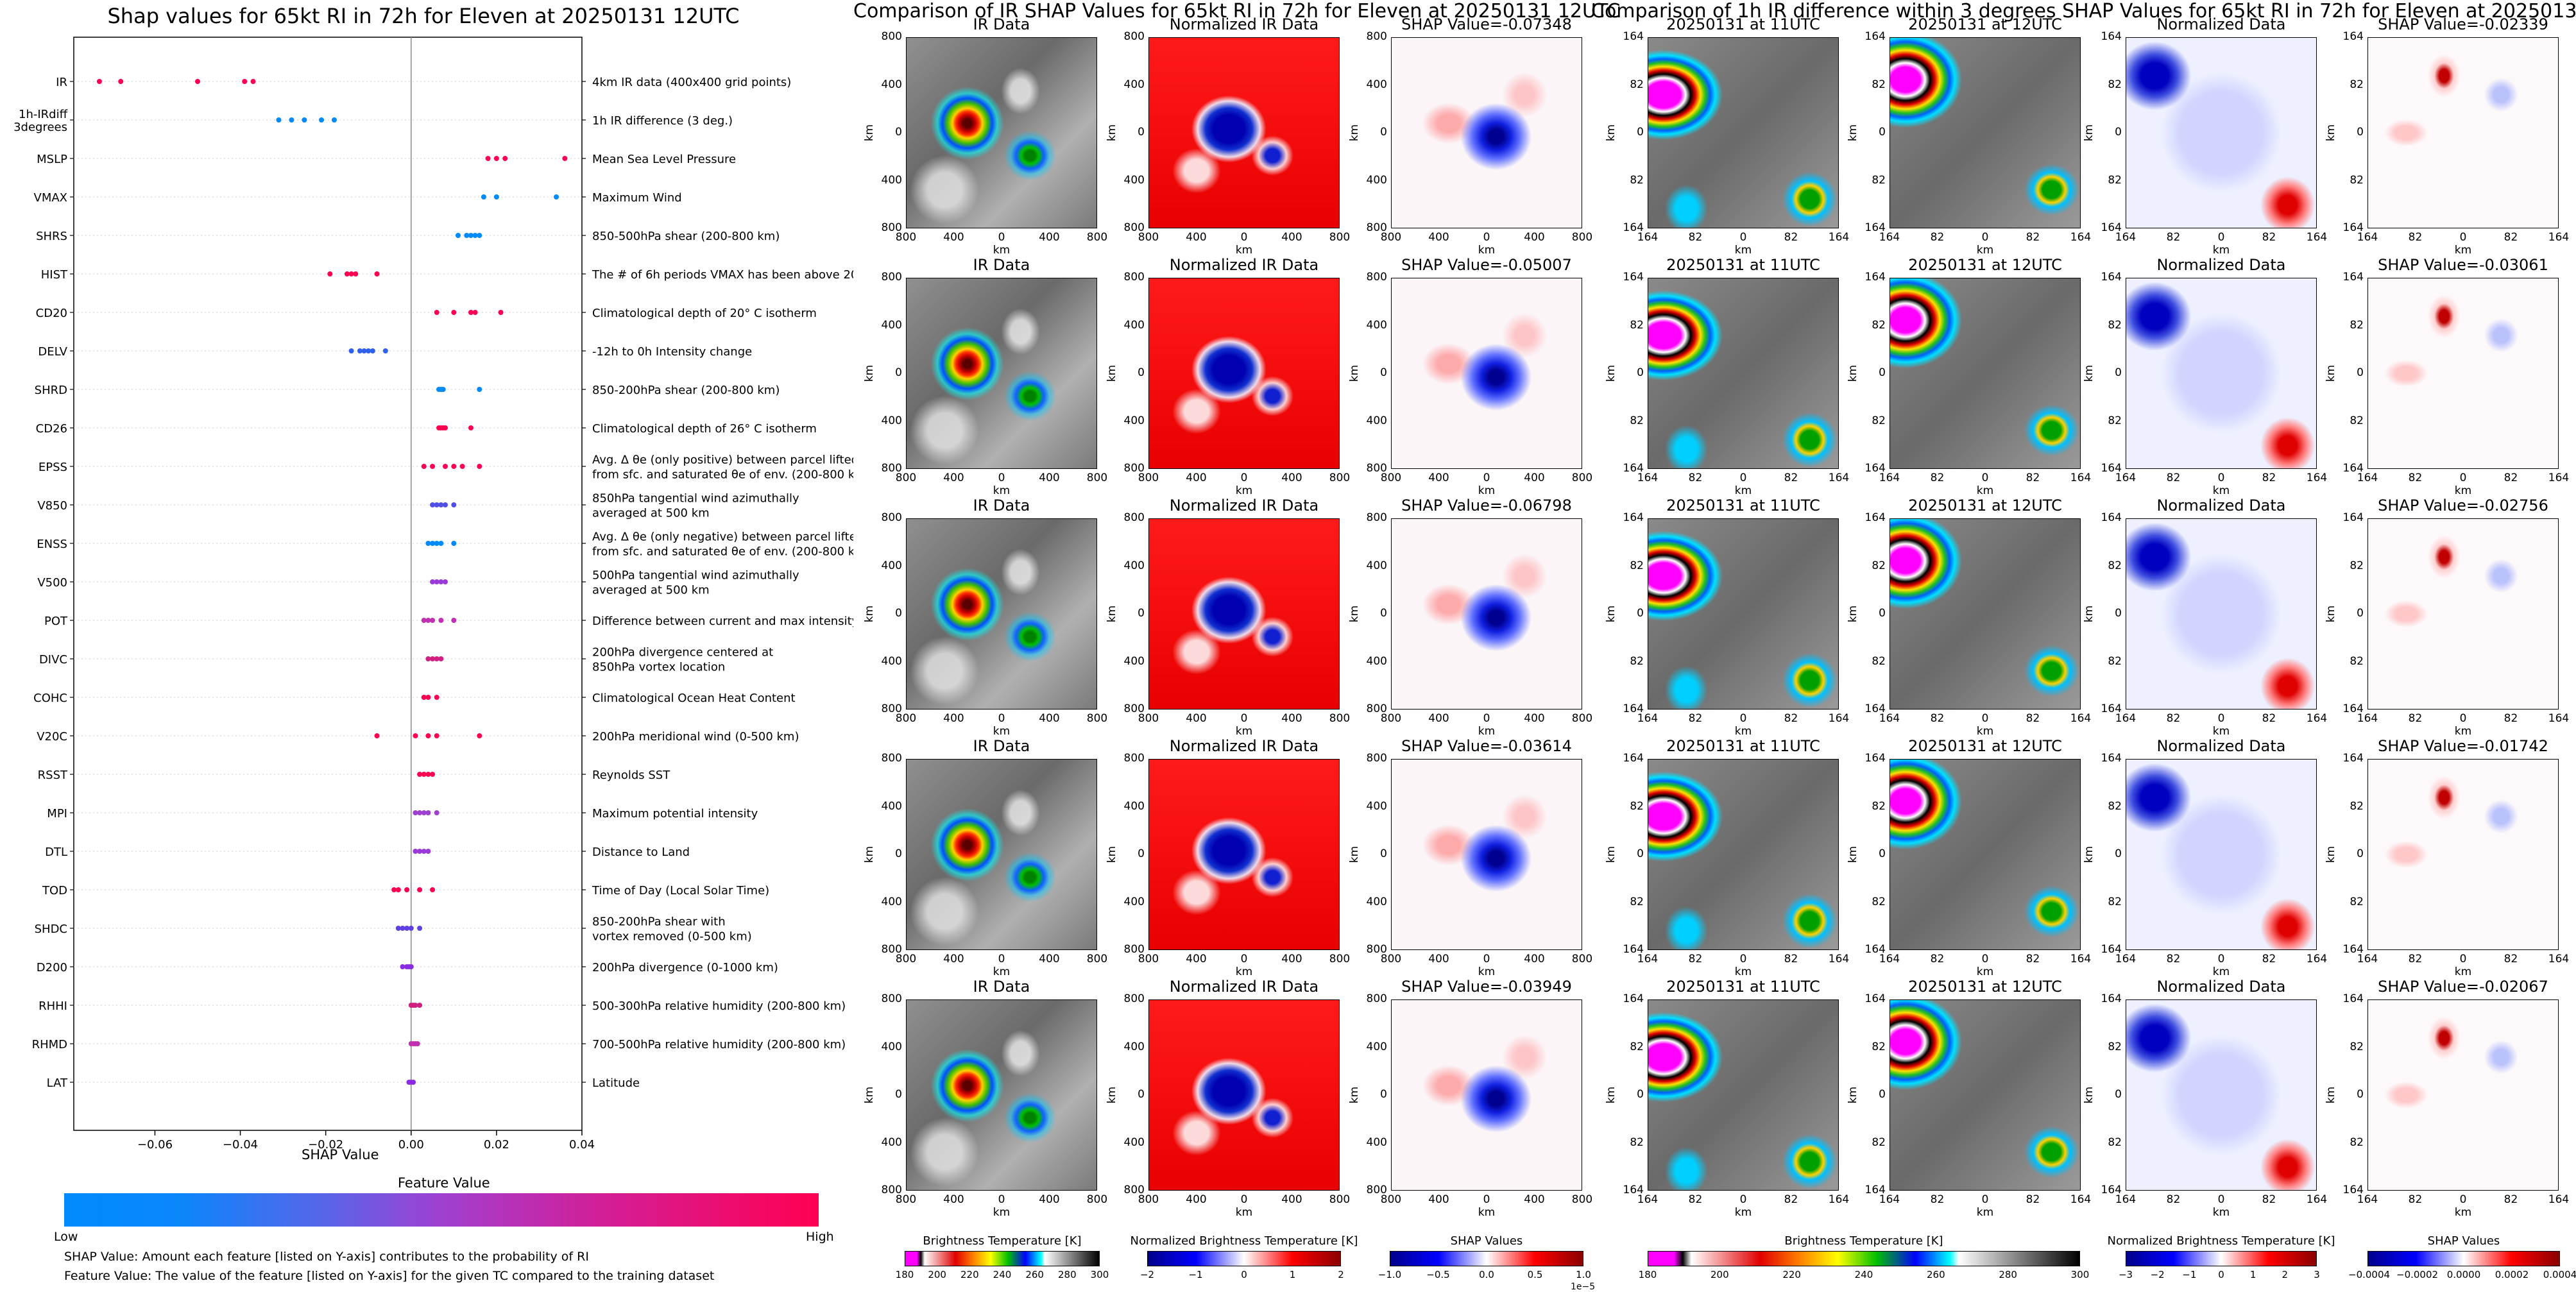  I want to click on colorbar-tick-label: −1.0, so click(1390, 1274).